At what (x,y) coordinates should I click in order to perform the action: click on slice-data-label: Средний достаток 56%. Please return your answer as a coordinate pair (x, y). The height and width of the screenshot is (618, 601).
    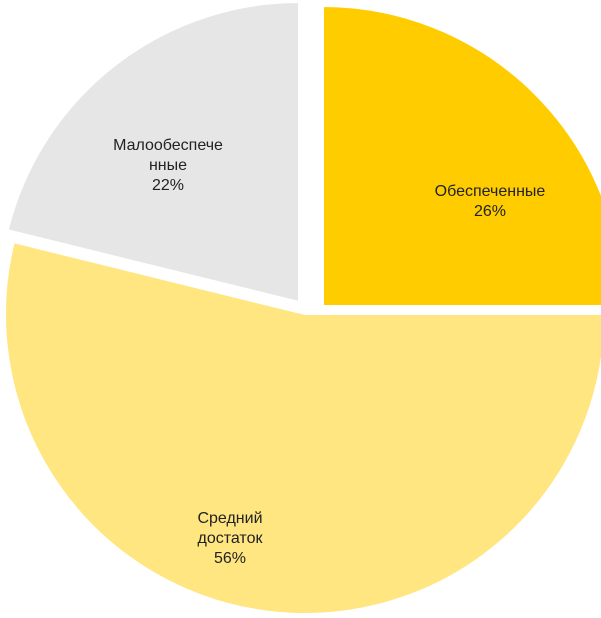
    Looking at the image, I should click on (230, 538).